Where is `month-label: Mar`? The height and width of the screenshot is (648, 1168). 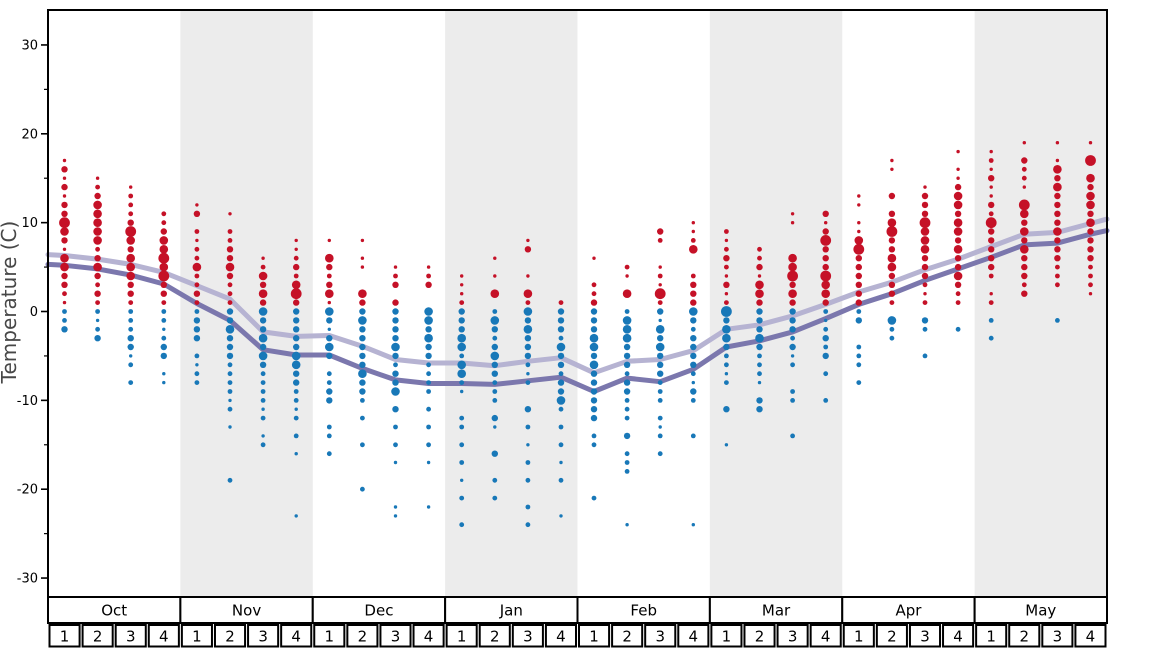 month-label: Mar is located at coordinates (776, 611).